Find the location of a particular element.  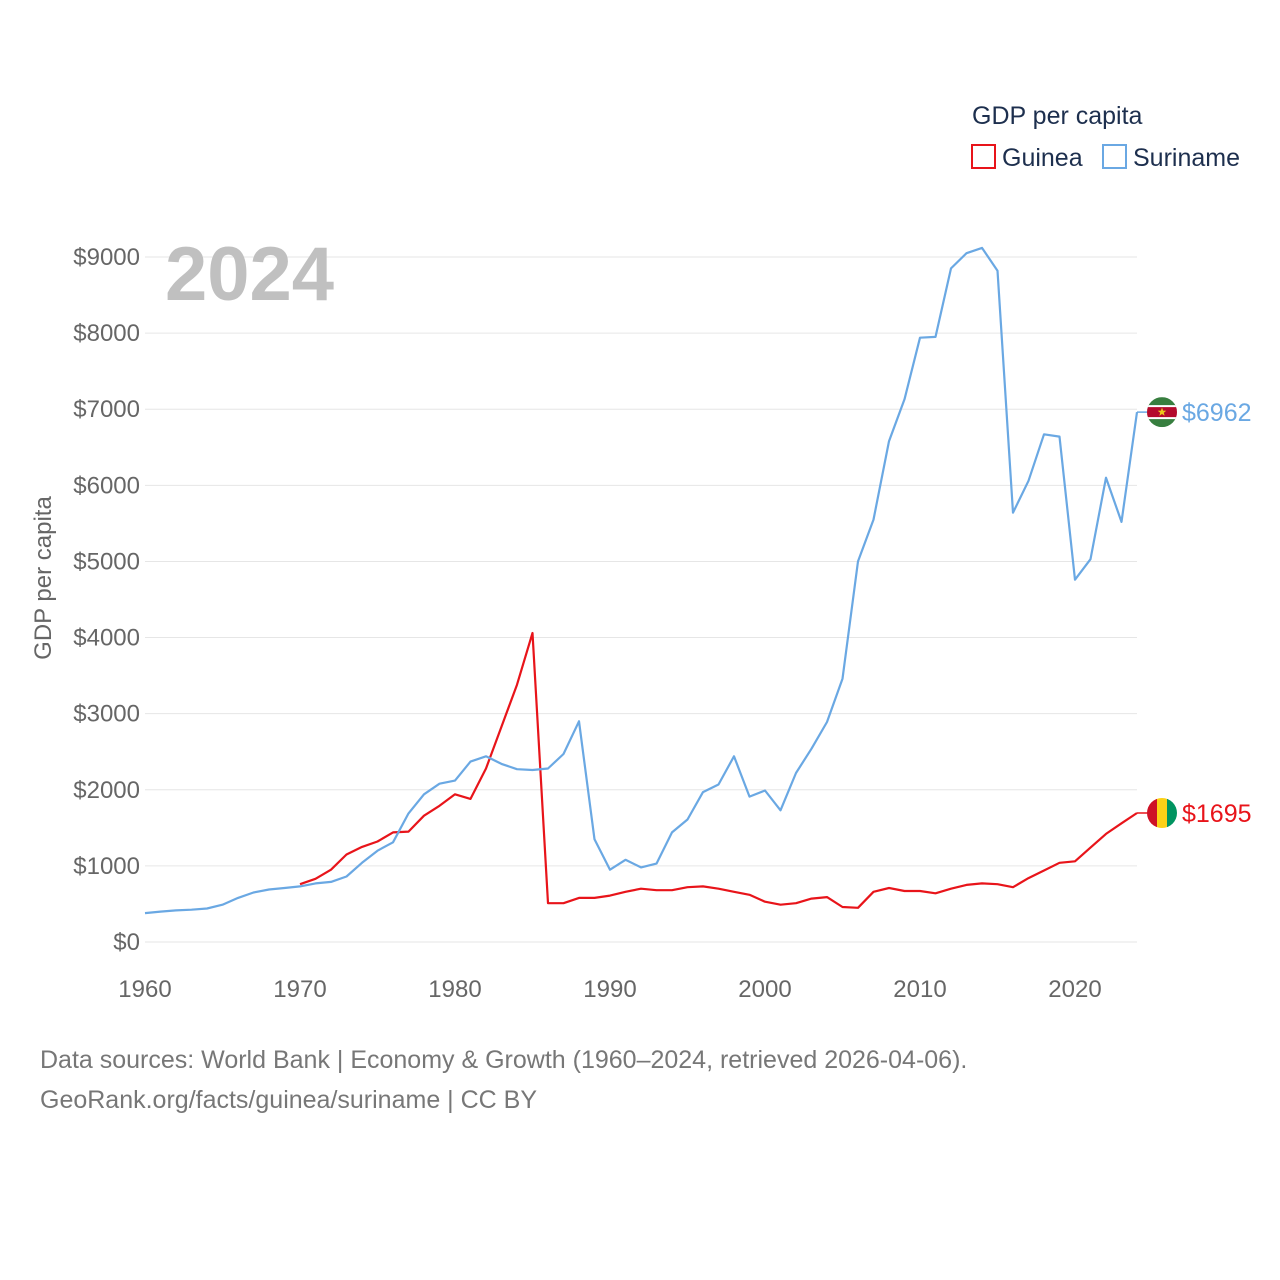

x-tick-label: 1960 is located at coordinates (144, 989).